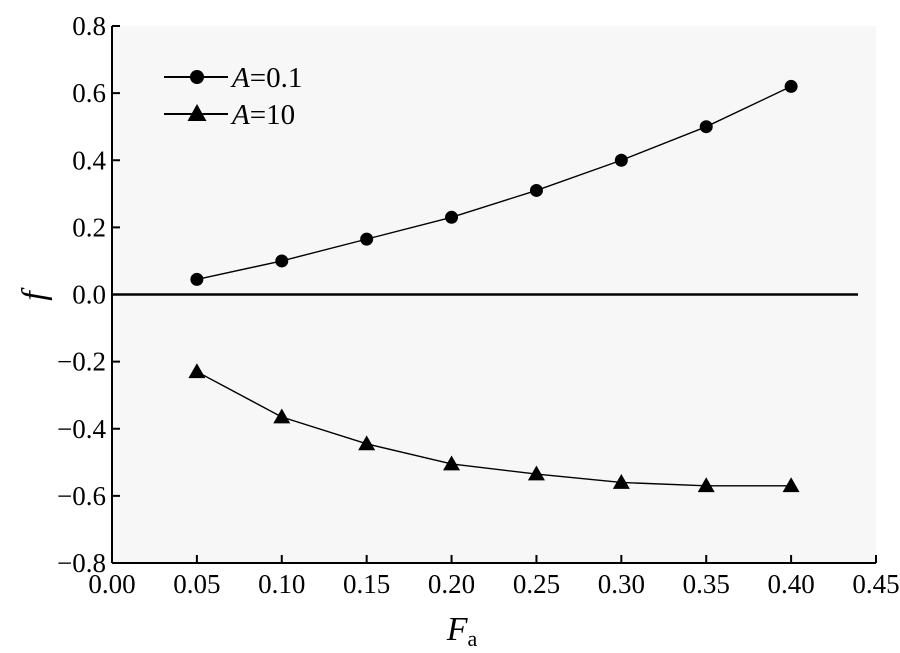 Image resolution: width=900 pixels, height=653 pixels. I want to click on legend-marker-triangle, so click(197, 112).